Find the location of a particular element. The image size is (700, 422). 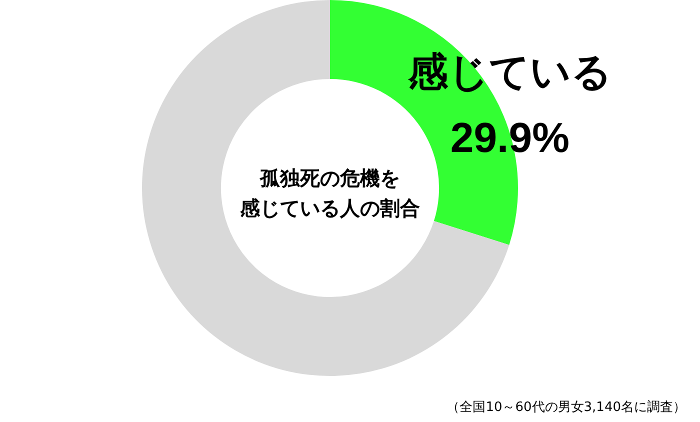

text: （全国10～60代の男女3,140名に調査） is located at coordinates (566, 407).